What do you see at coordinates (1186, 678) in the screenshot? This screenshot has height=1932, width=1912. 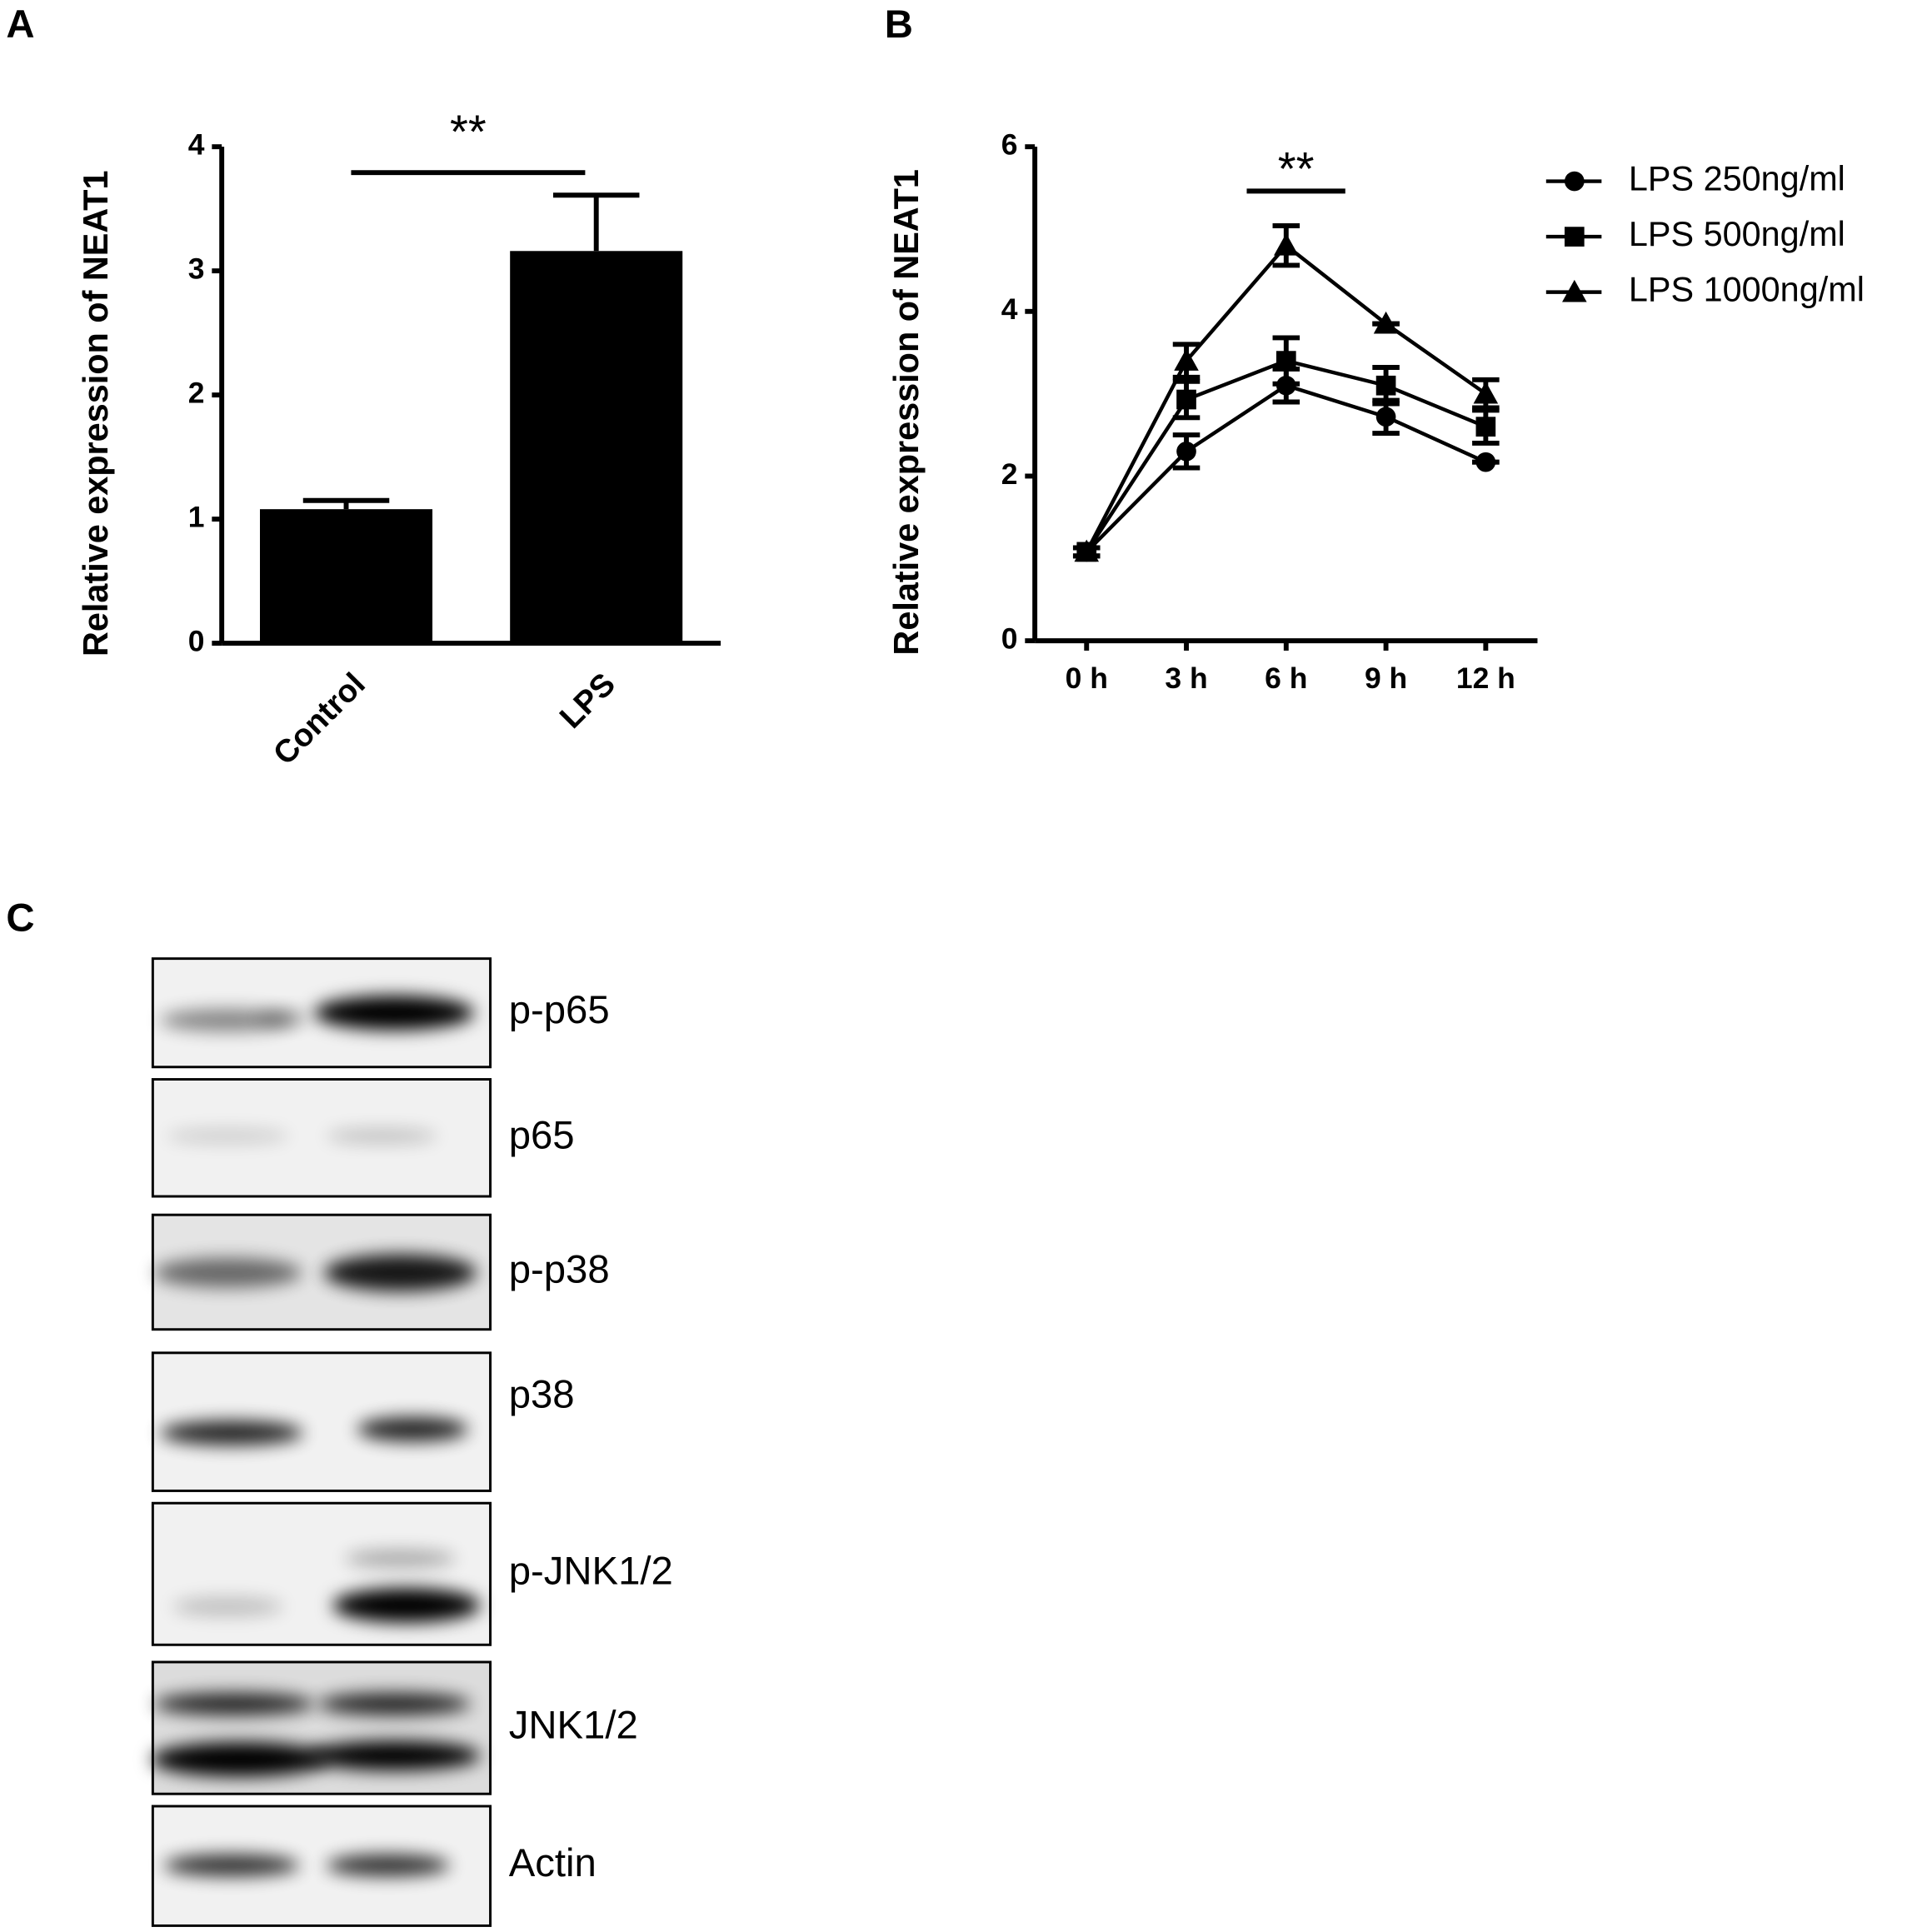 I see `x-tick-label: 3 h` at bounding box center [1186, 678].